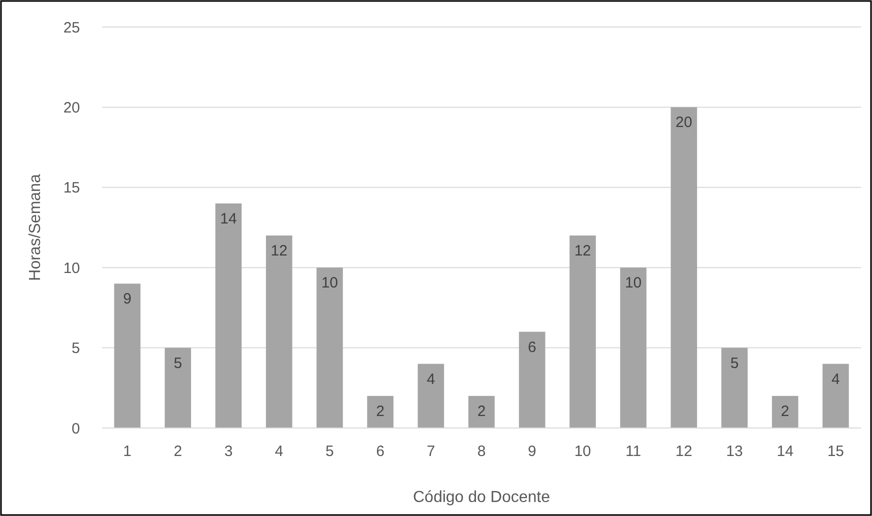 The width and height of the screenshot is (872, 516). I want to click on y-tick-label: 15, so click(71, 188).